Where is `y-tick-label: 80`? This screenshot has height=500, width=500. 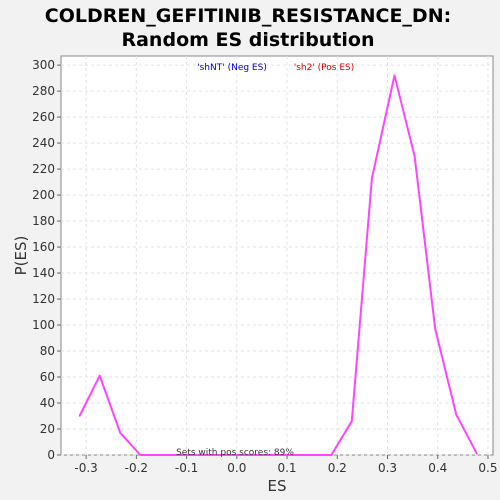
y-tick-label: 80 is located at coordinates (47, 351).